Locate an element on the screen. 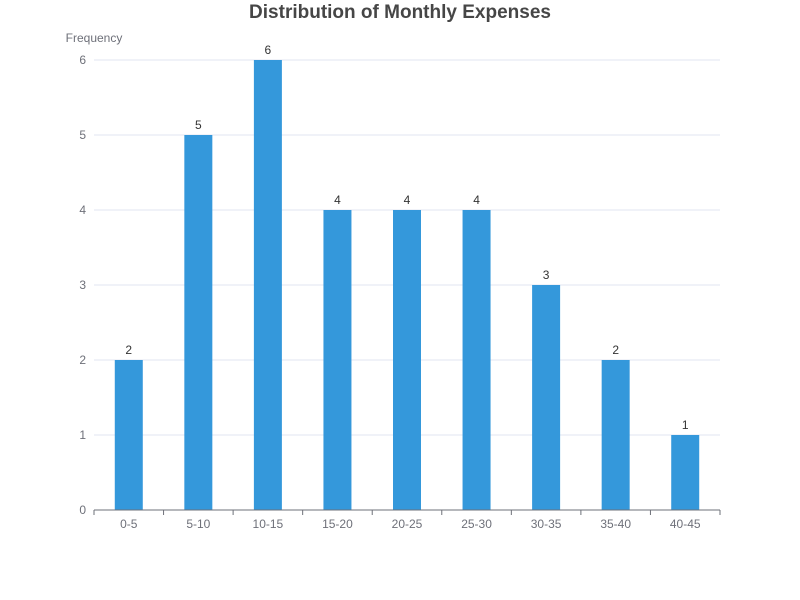 The image size is (800, 600). y-tick-label: 1 is located at coordinates (82, 435).